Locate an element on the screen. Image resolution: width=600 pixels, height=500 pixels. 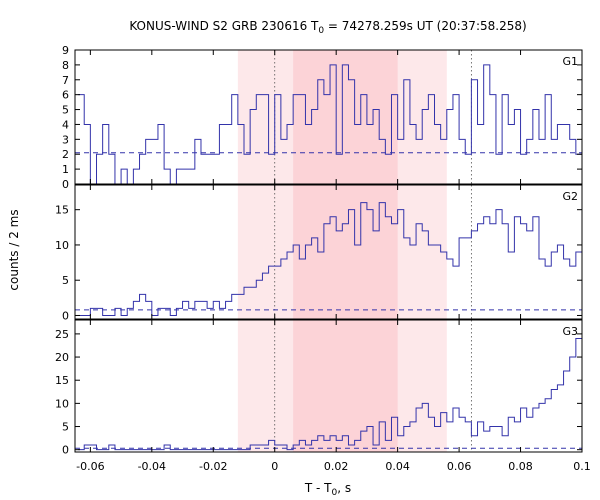
x-tick-label: -0.02 is located at coordinates (213, 466).